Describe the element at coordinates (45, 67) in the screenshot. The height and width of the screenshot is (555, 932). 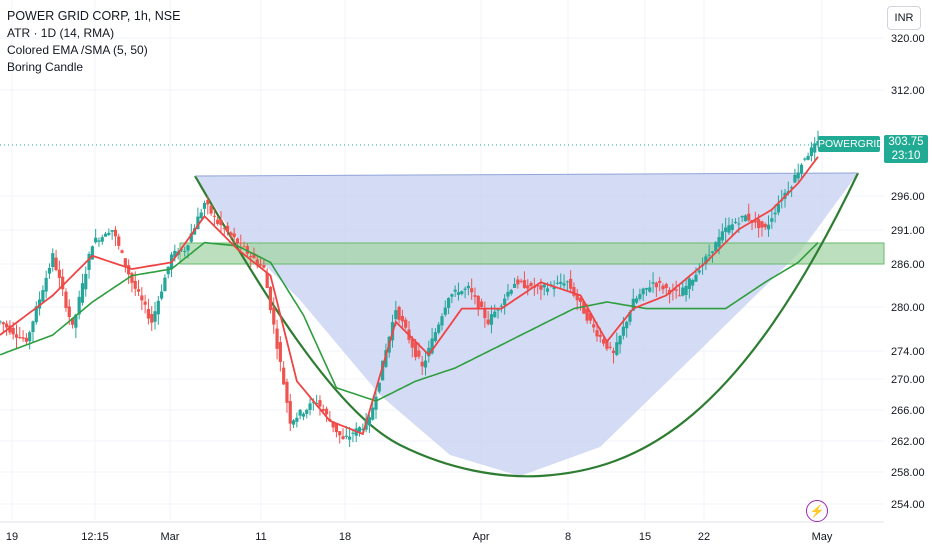
I see `legend-boring-candle: Boring Candle` at that location.